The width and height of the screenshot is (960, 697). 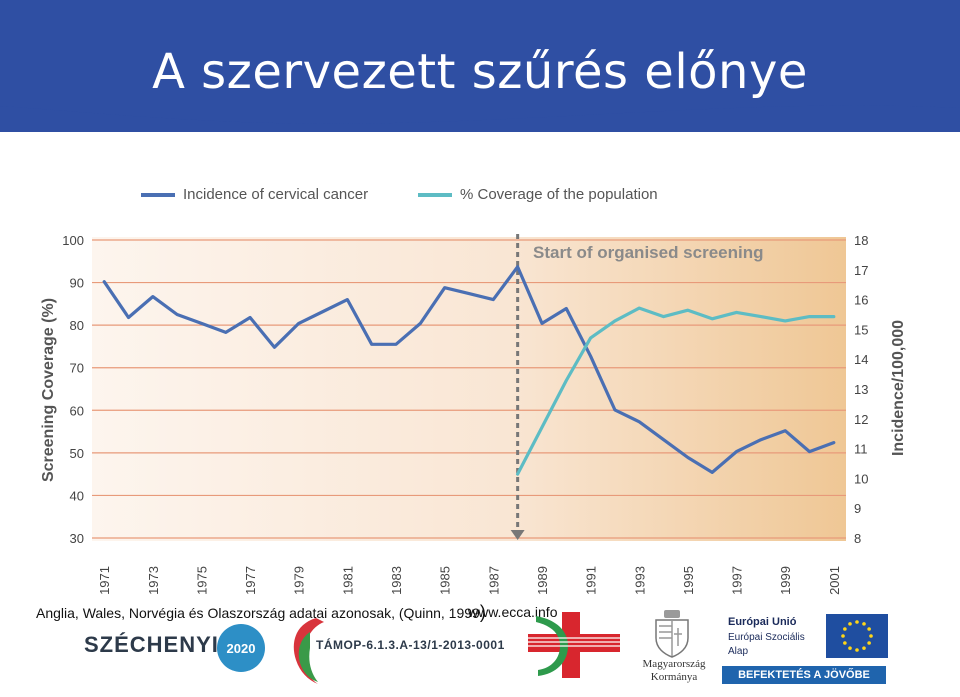 What do you see at coordinates (857, 508) in the screenshot?
I see `y2-tick-label: 9` at bounding box center [857, 508].